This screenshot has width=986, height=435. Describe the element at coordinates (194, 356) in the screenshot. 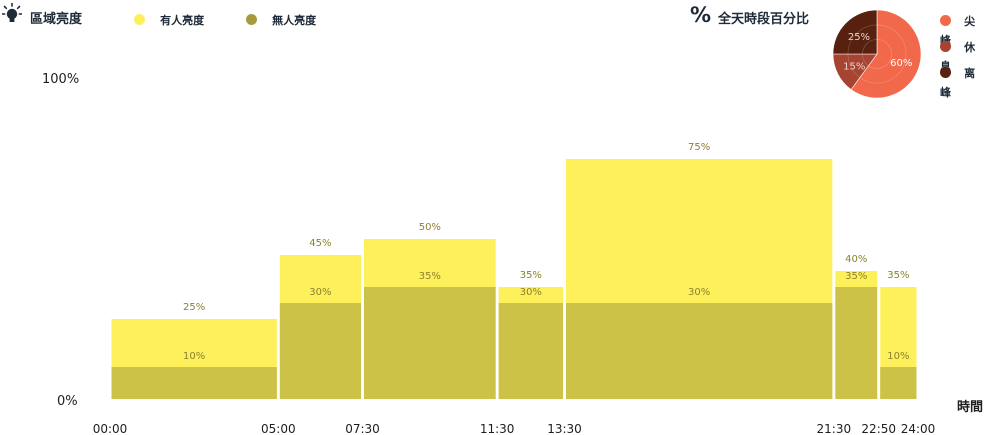

I see `unoccupied-value-label-0: 10%` at that location.